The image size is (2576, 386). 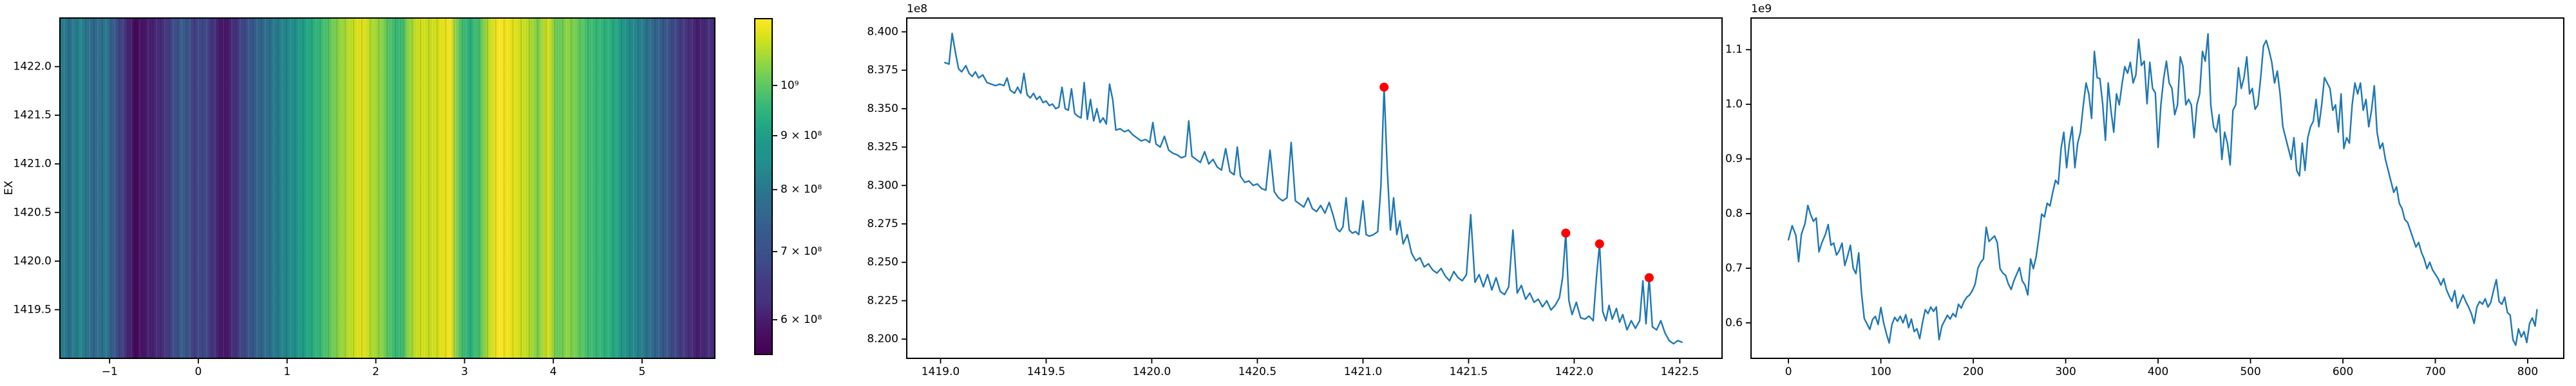 I want to click on x-tick-label: 500, so click(x=2250, y=371).